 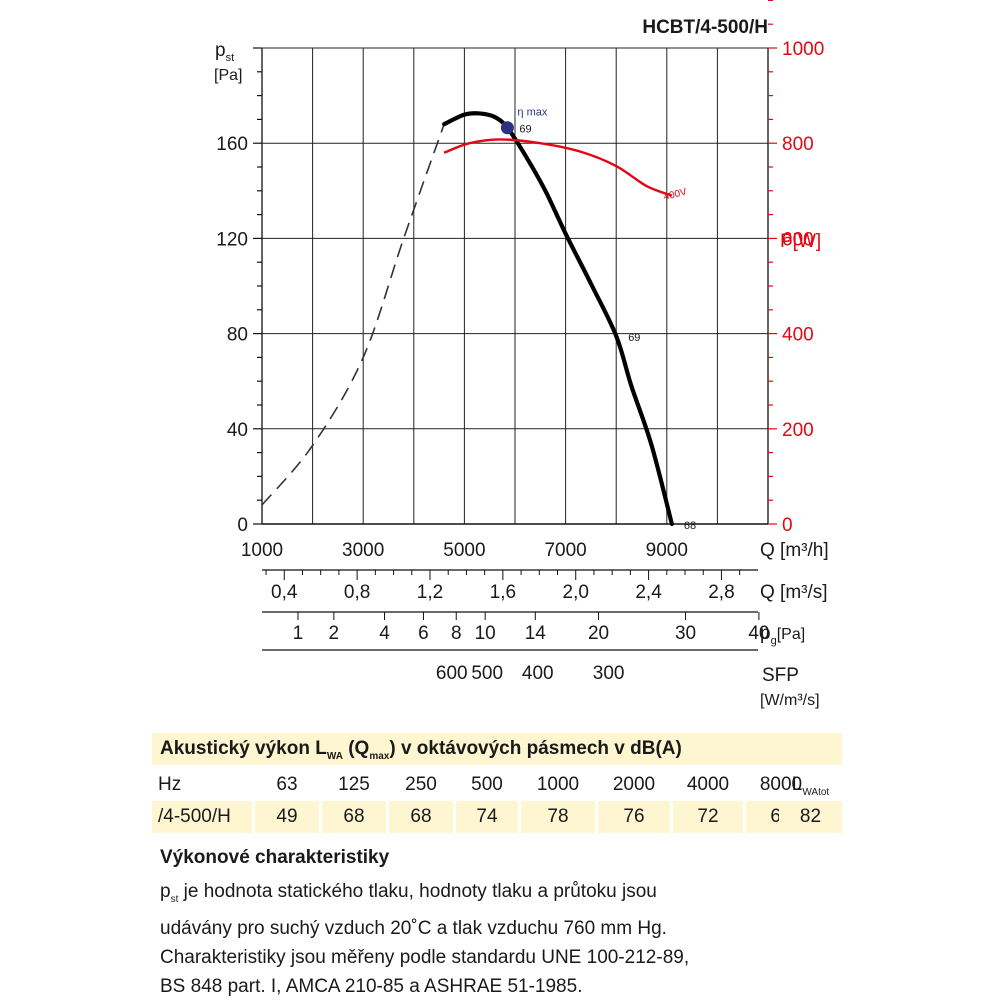 I want to click on hz-label: Hz, so click(x=170, y=784).